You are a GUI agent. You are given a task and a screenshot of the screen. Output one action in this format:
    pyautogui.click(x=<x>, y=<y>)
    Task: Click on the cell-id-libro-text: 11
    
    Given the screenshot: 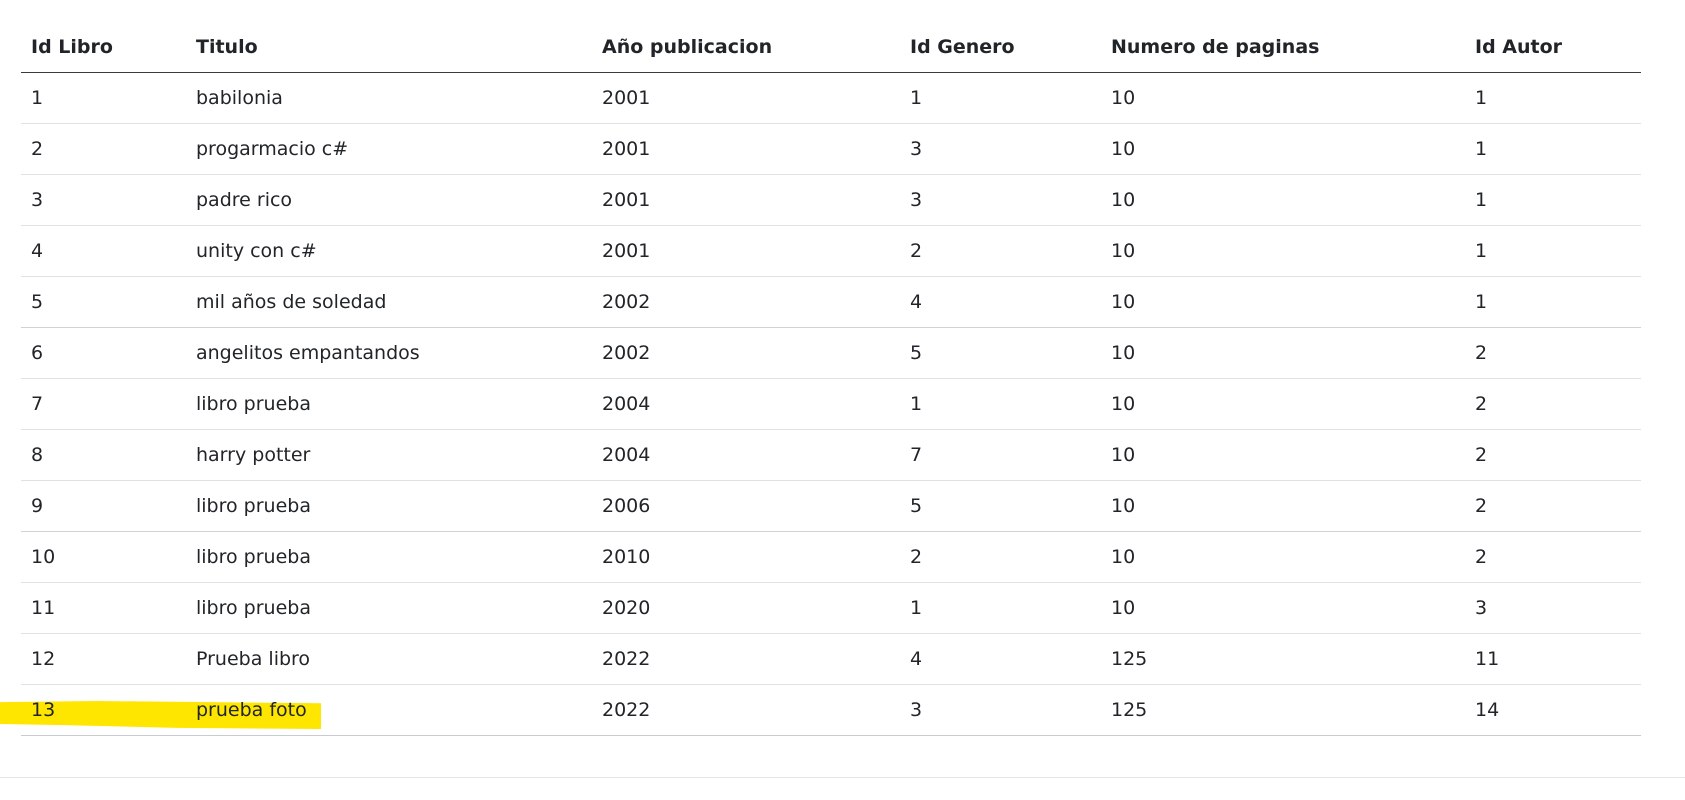 What is the action you would take?
    pyautogui.click(x=43, y=607)
    